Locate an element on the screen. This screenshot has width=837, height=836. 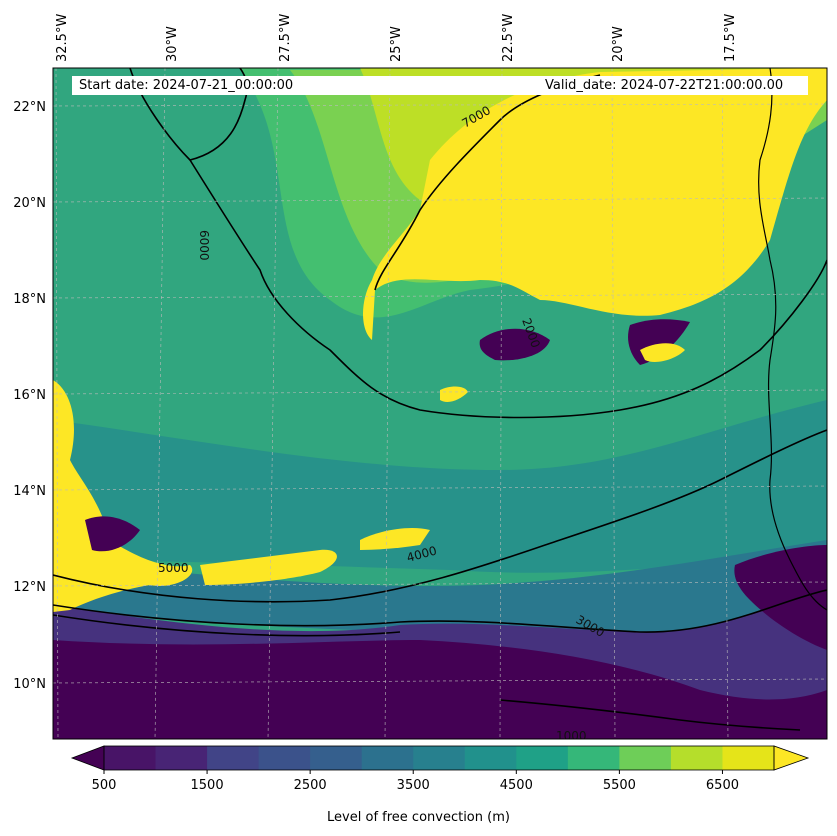
contour-label-5000: 5000 is located at coordinates (173, 568).